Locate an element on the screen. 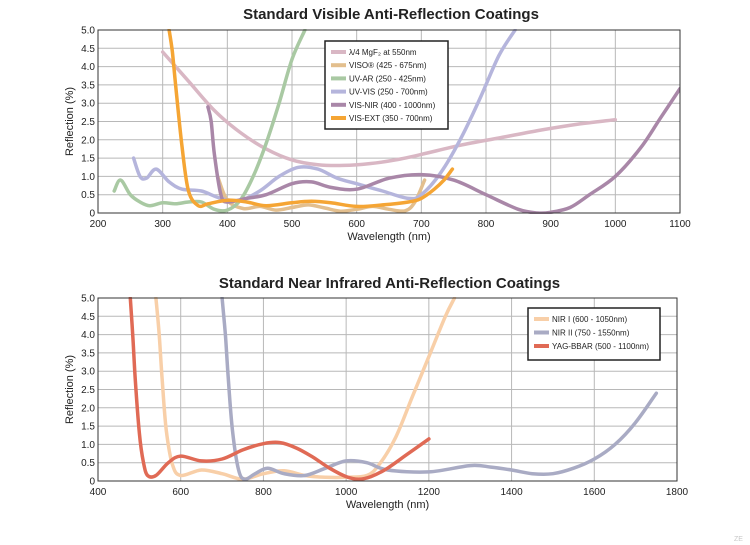  x-tick-label: 1400 is located at coordinates (511, 492).